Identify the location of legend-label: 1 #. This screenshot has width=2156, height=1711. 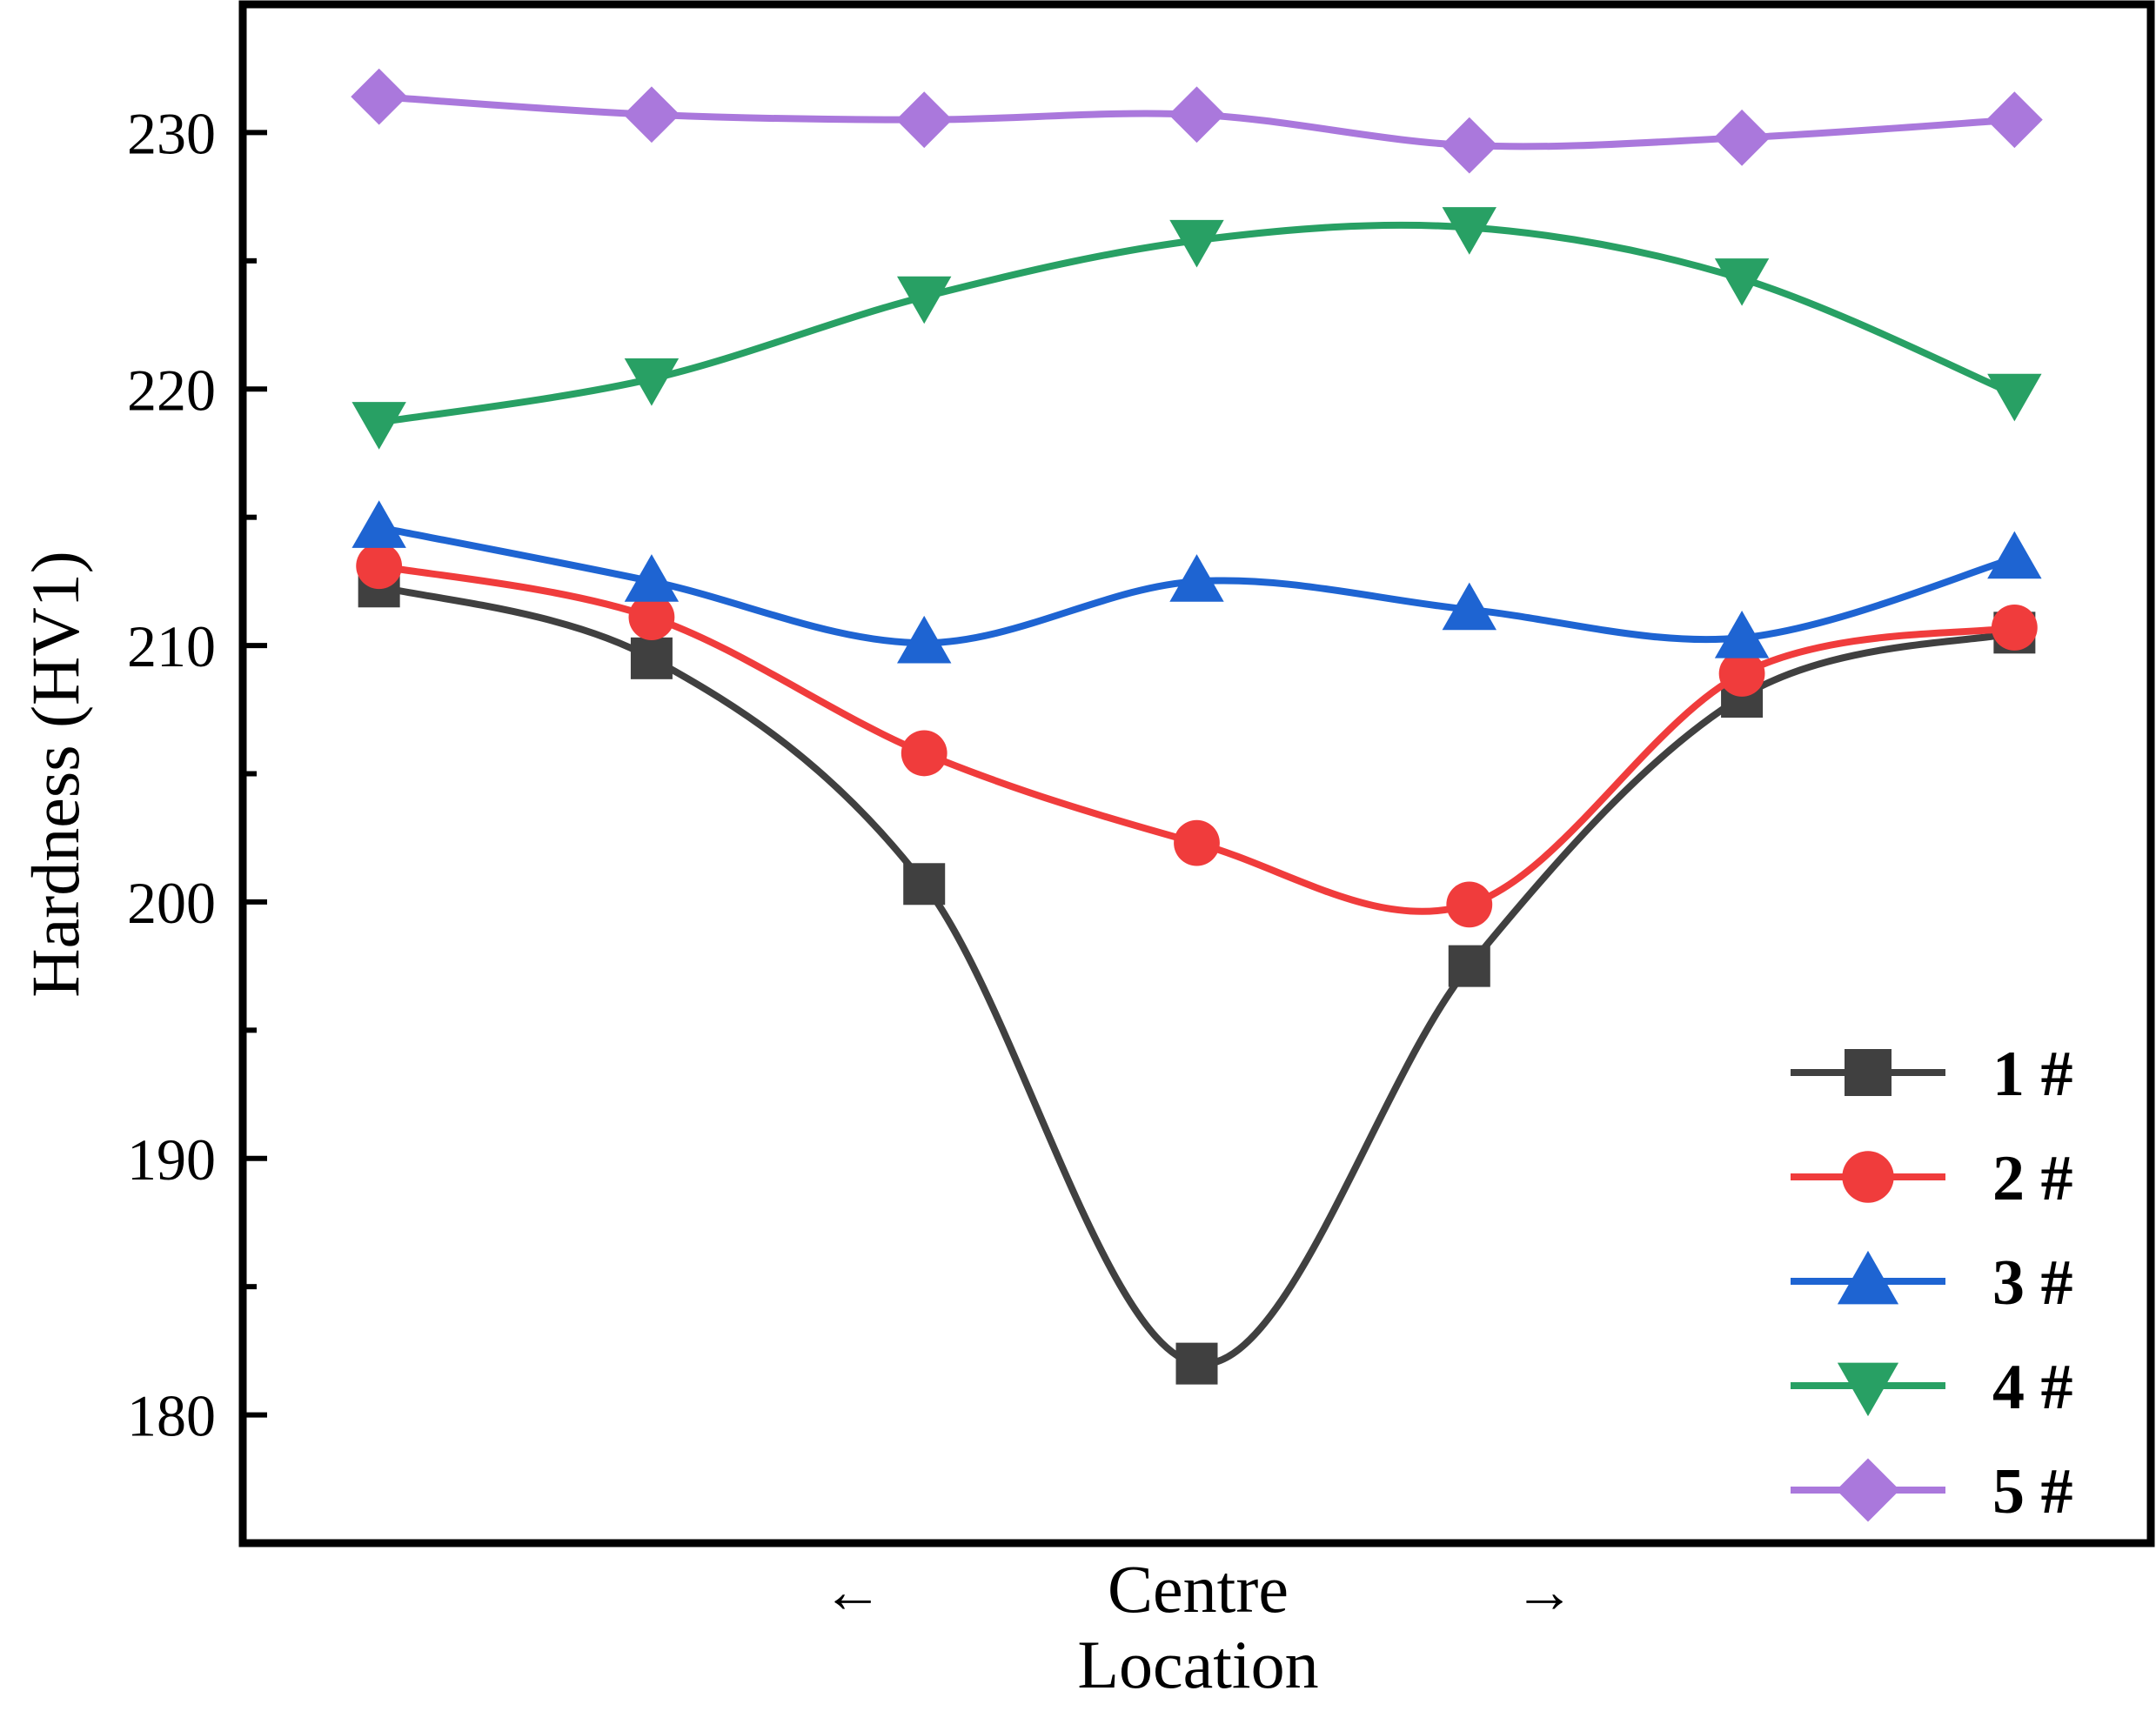
(2032, 1074).